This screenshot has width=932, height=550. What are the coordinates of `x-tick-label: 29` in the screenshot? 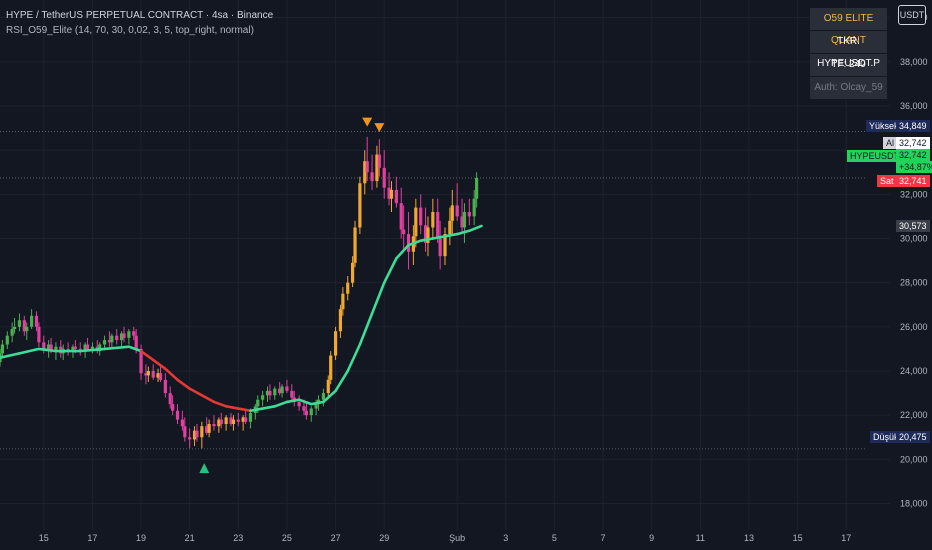 It's located at (384, 538).